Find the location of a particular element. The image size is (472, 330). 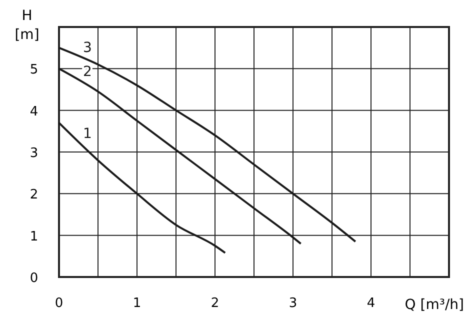

series-label: 2 is located at coordinates (87, 72).